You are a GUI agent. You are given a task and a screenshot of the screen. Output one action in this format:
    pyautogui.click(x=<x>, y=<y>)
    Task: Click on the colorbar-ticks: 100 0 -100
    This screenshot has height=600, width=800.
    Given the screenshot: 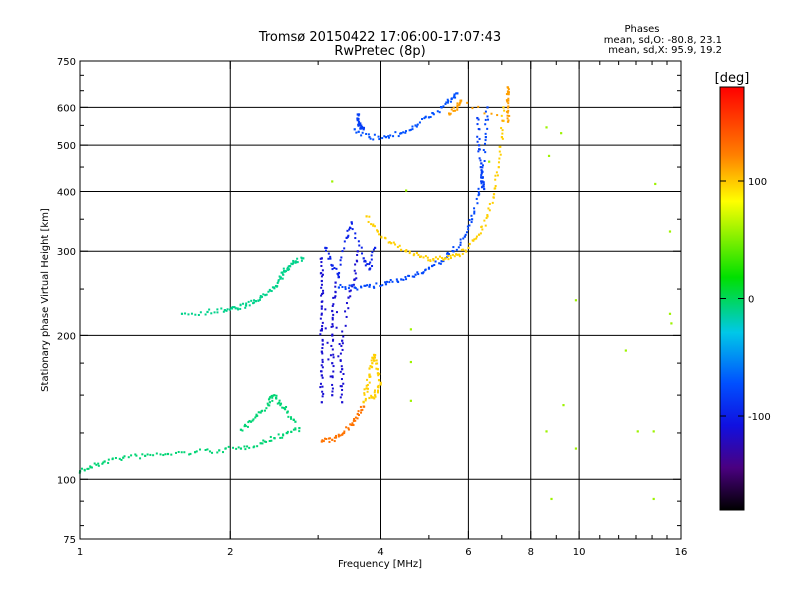 What is the action you would take?
    pyautogui.click(x=745, y=300)
    